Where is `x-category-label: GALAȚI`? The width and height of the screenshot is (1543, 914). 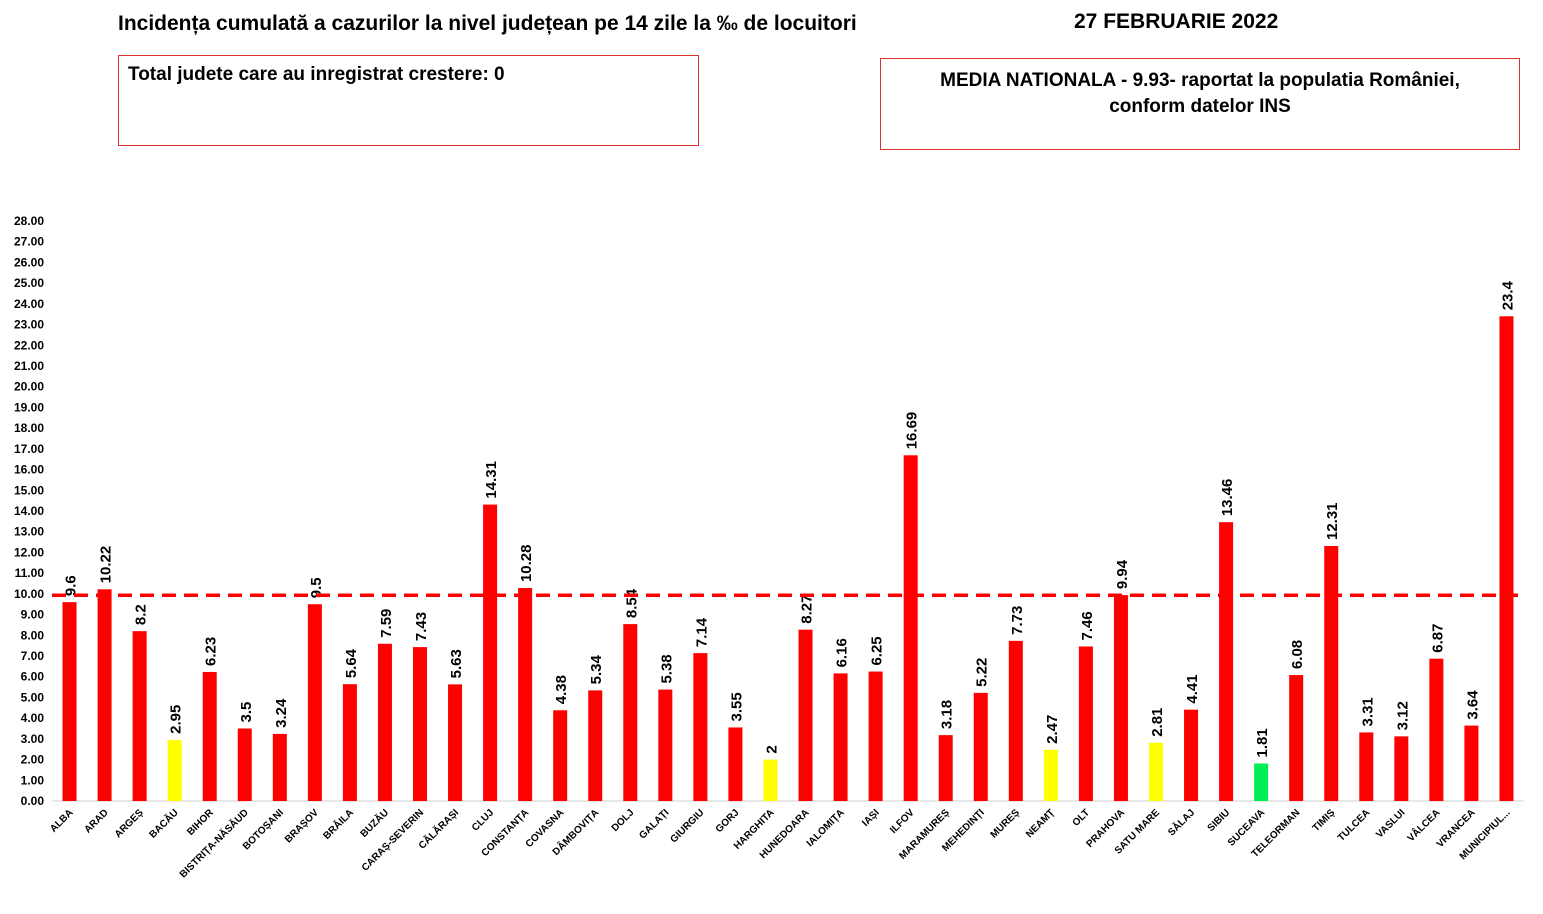 x-category-label: GALAȚI is located at coordinates (654, 824).